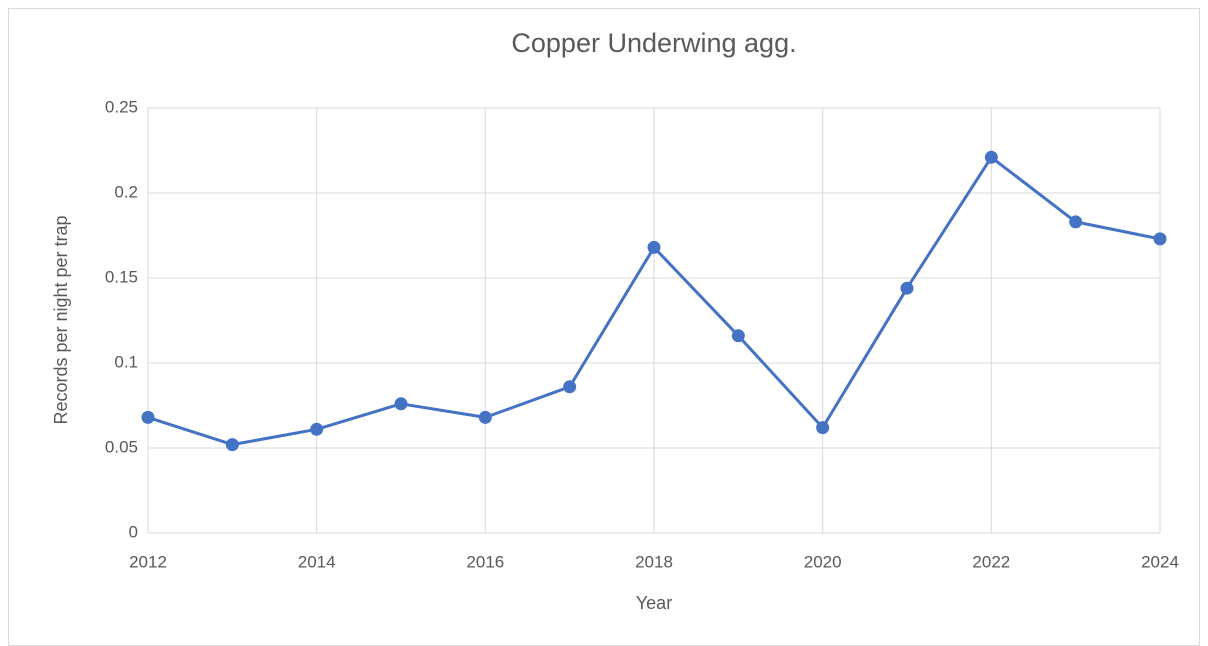 This screenshot has width=1208, height=646. I want to click on y-axis-label: Records per night per trap, so click(61, 319).